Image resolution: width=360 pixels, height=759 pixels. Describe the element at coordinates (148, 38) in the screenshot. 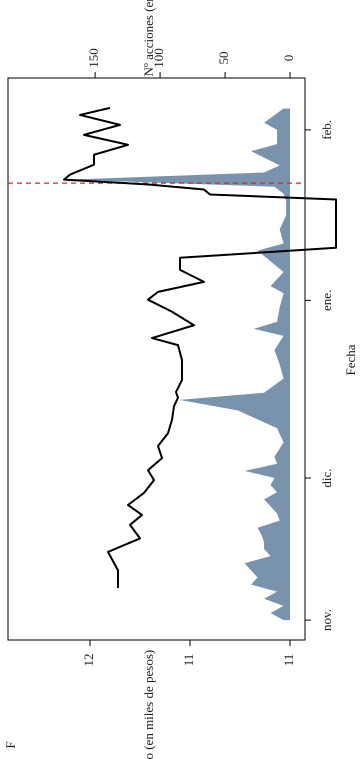

I see `y2-axis-label: Nº acciones (en miles)` at that location.